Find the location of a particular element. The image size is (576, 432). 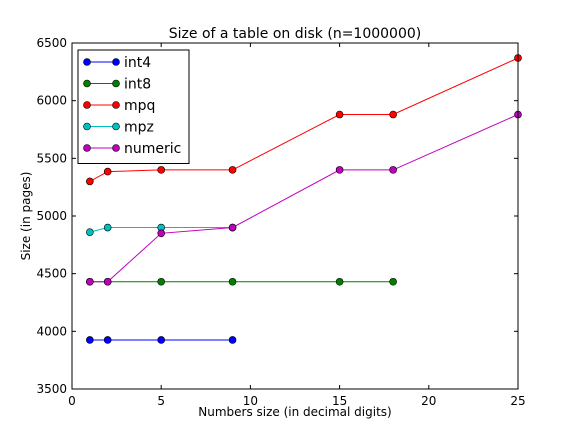

legend-box is located at coordinates (133, 106).